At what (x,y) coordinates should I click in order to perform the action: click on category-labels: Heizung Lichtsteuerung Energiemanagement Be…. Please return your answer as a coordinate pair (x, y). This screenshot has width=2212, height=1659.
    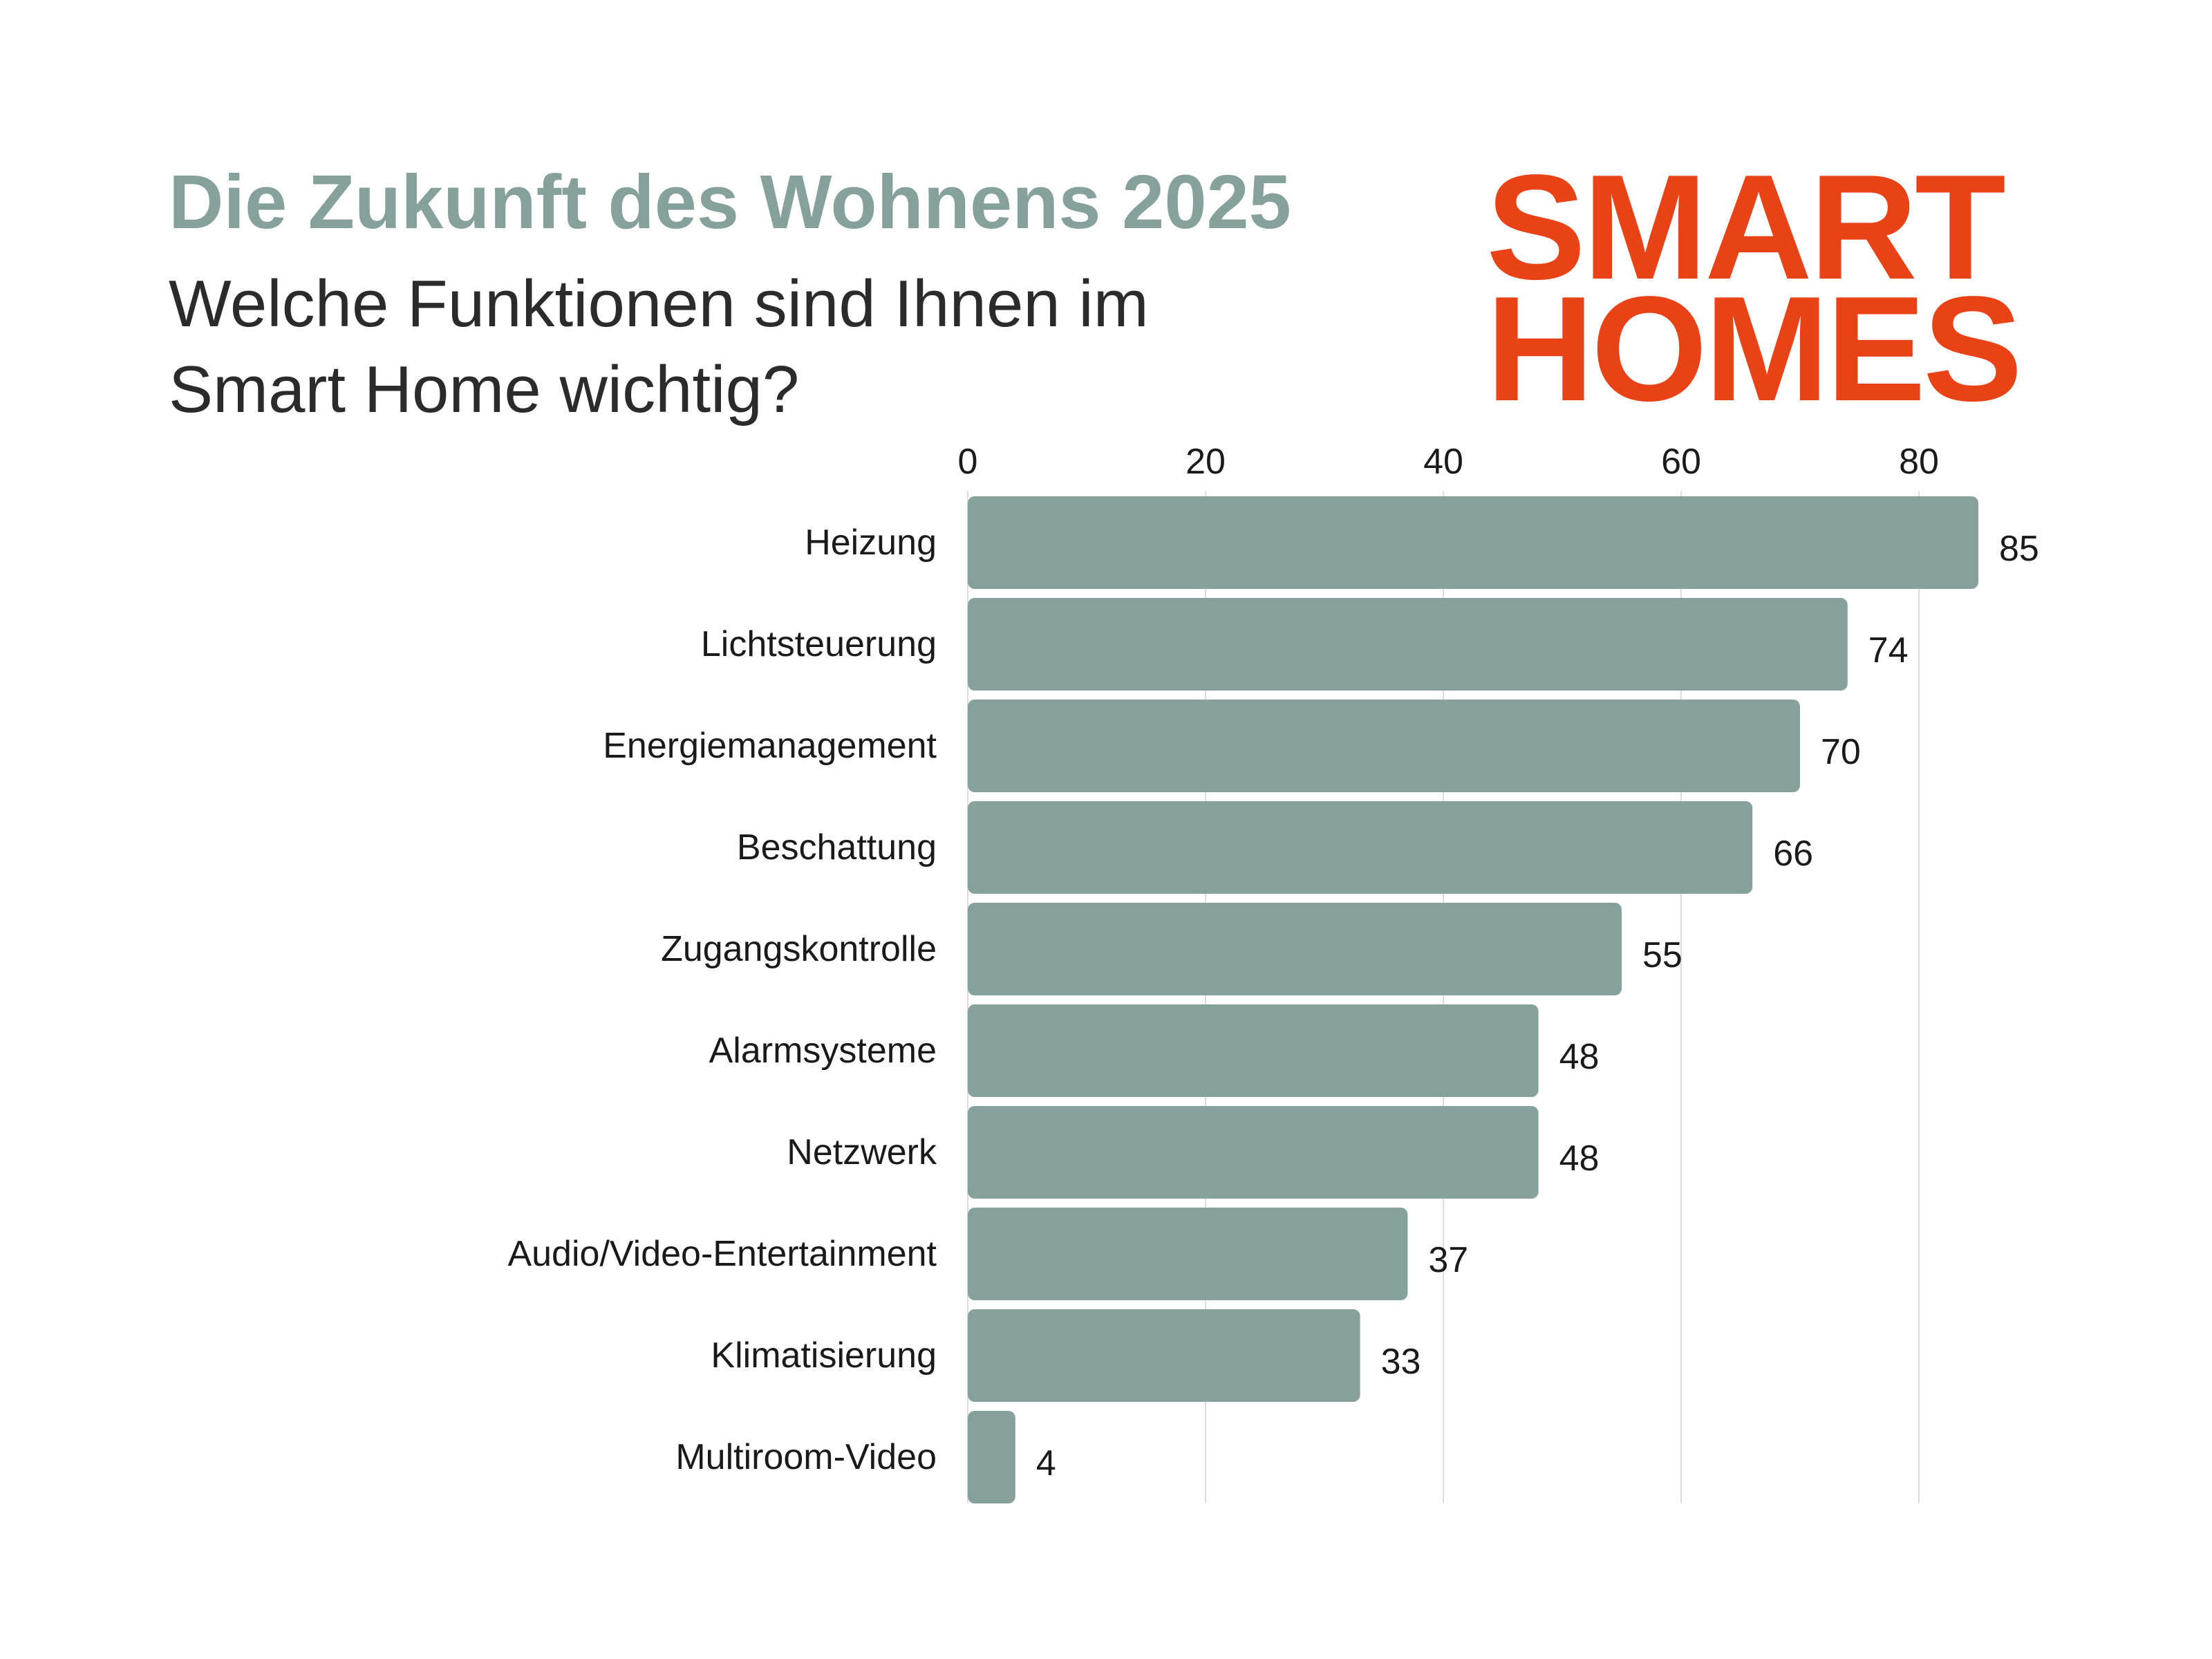
    Looking at the image, I should click on (722, 1000).